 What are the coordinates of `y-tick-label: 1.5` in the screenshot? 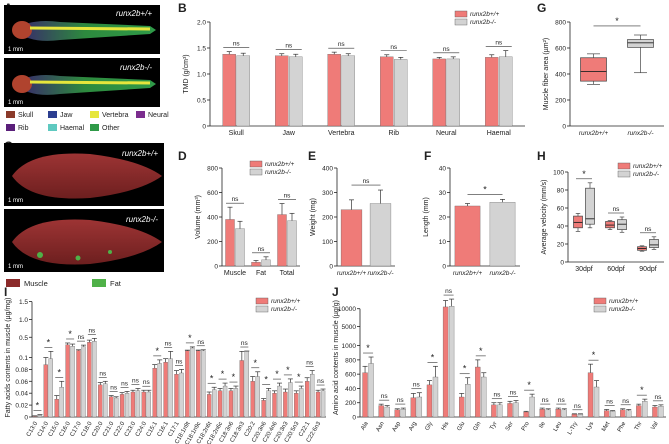 It's located at (23, 302).